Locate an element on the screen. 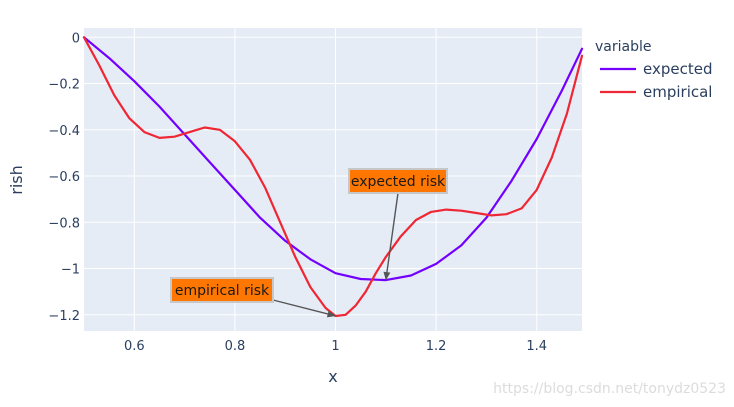 The height and width of the screenshot is (407, 734). x-tick-label: 1.4 is located at coordinates (536, 346).